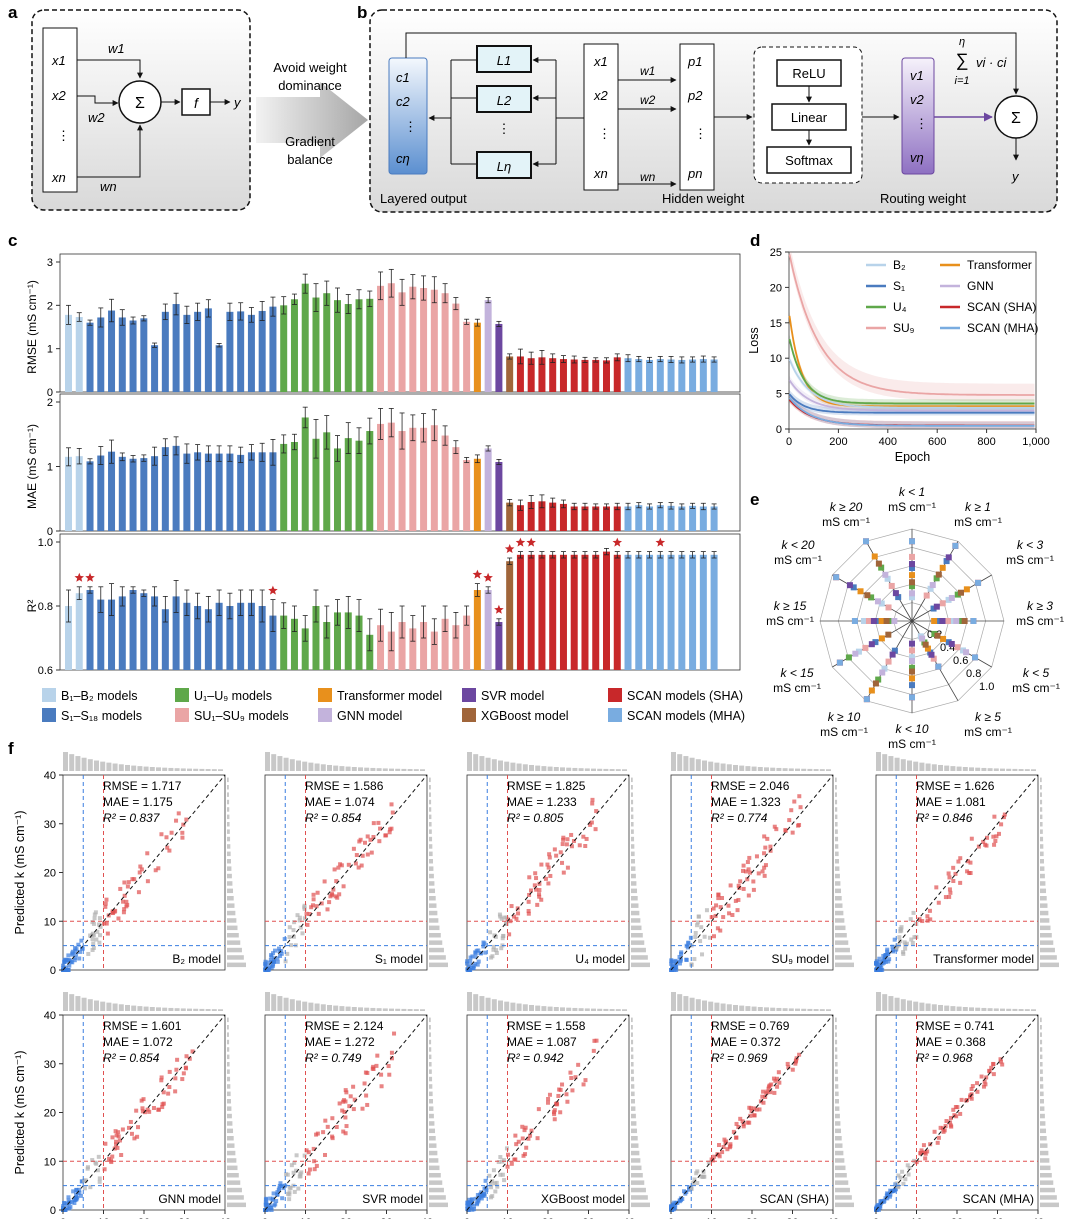 Image resolution: width=1080 pixels, height=1224 pixels. I want to click on significance-star, so click(509, 548).